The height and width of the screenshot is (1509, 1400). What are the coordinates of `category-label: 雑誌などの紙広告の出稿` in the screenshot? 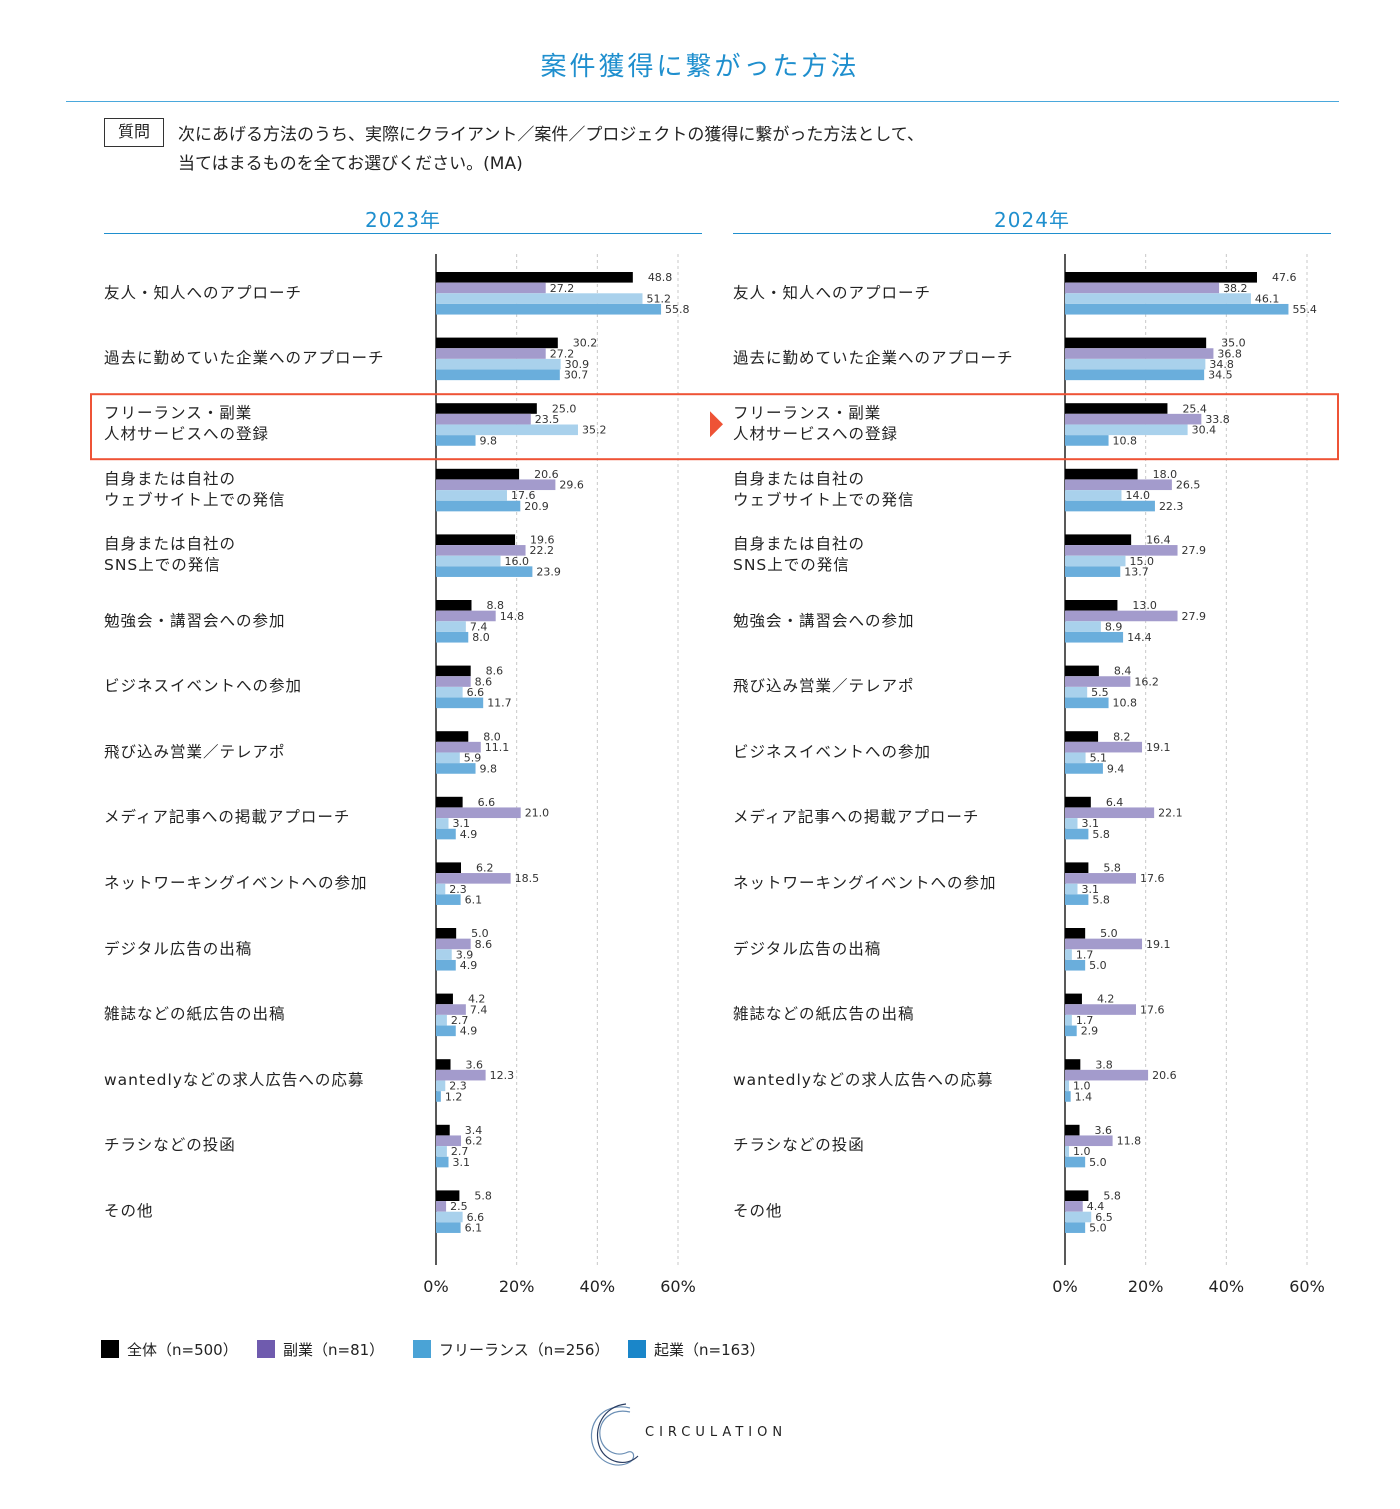 It's located at (195, 1014).